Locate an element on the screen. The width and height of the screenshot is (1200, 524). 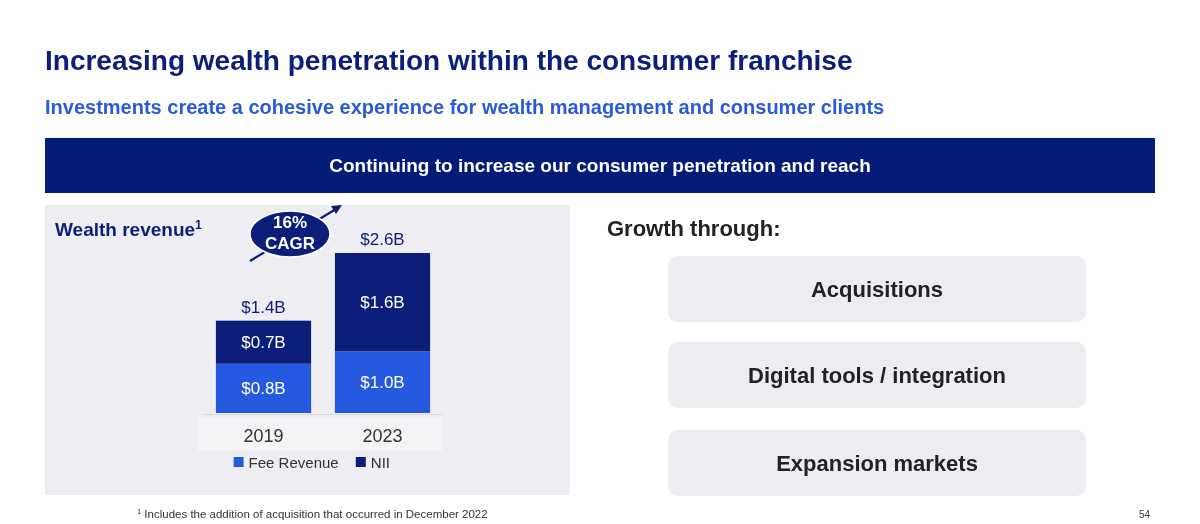
text: Expansion markets is located at coordinates (877, 463).